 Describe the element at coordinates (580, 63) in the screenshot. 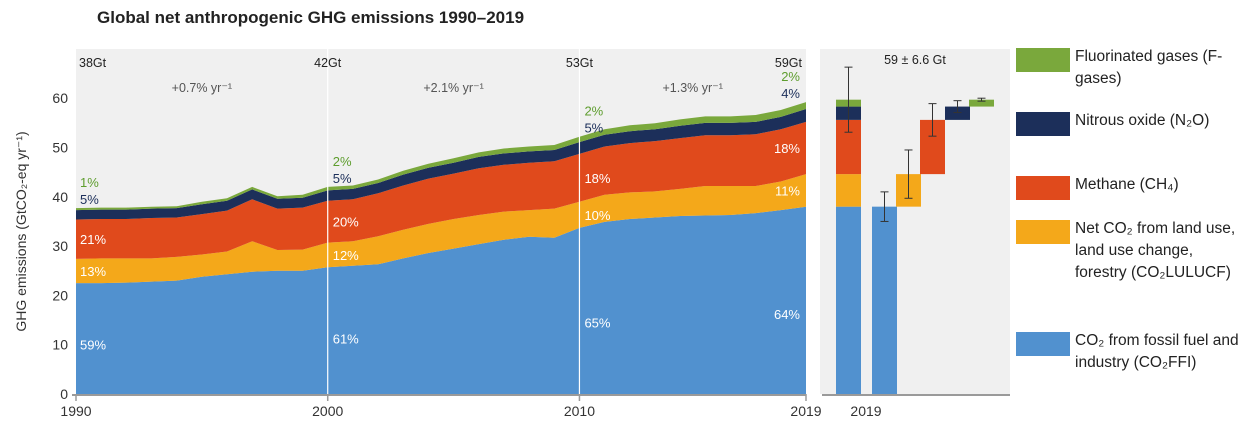

I see `total-label-2010: 53Gt` at that location.